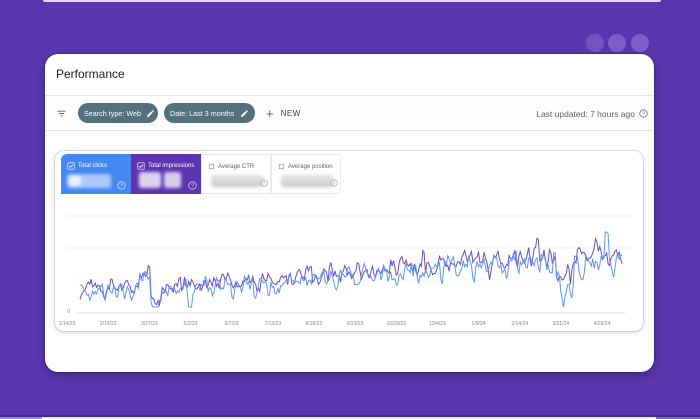 The image size is (700, 419). What do you see at coordinates (519, 324) in the screenshot?
I see `svg-text: 2/14/24` at bounding box center [519, 324].